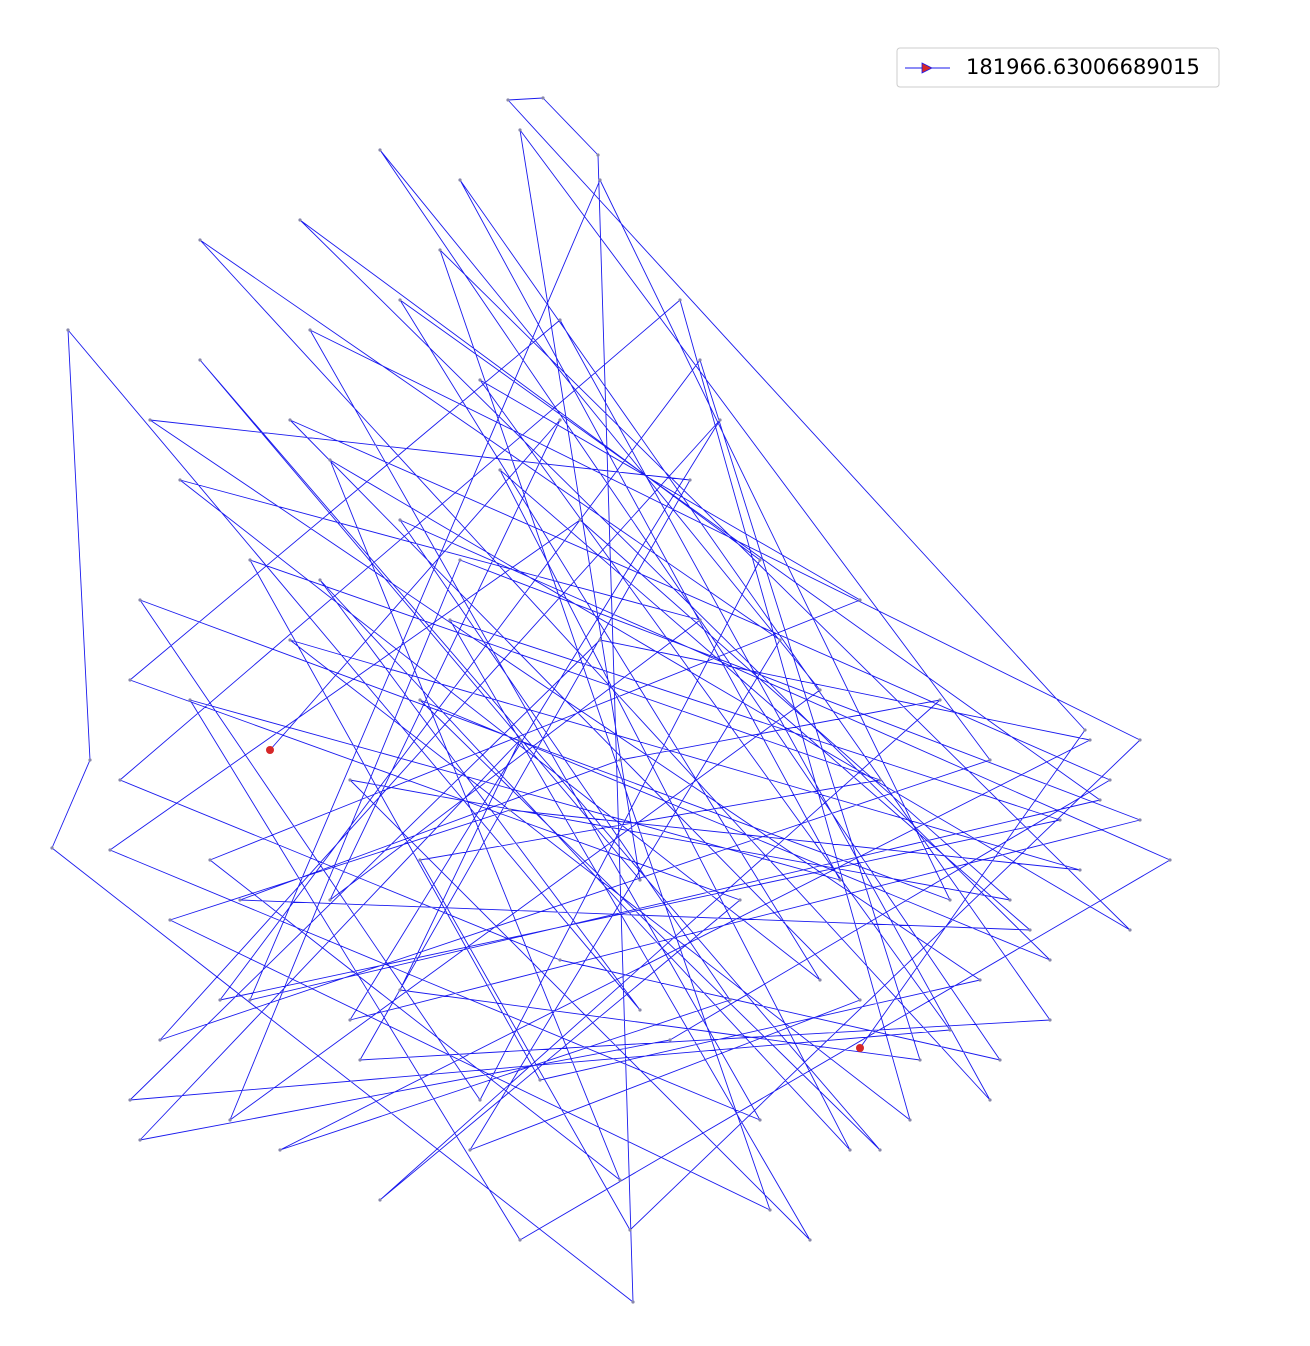 The width and height of the screenshot is (1310, 1346). What do you see at coordinates (1083, 67) in the screenshot?
I see `legend-label: 181966.63006689015` at bounding box center [1083, 67].